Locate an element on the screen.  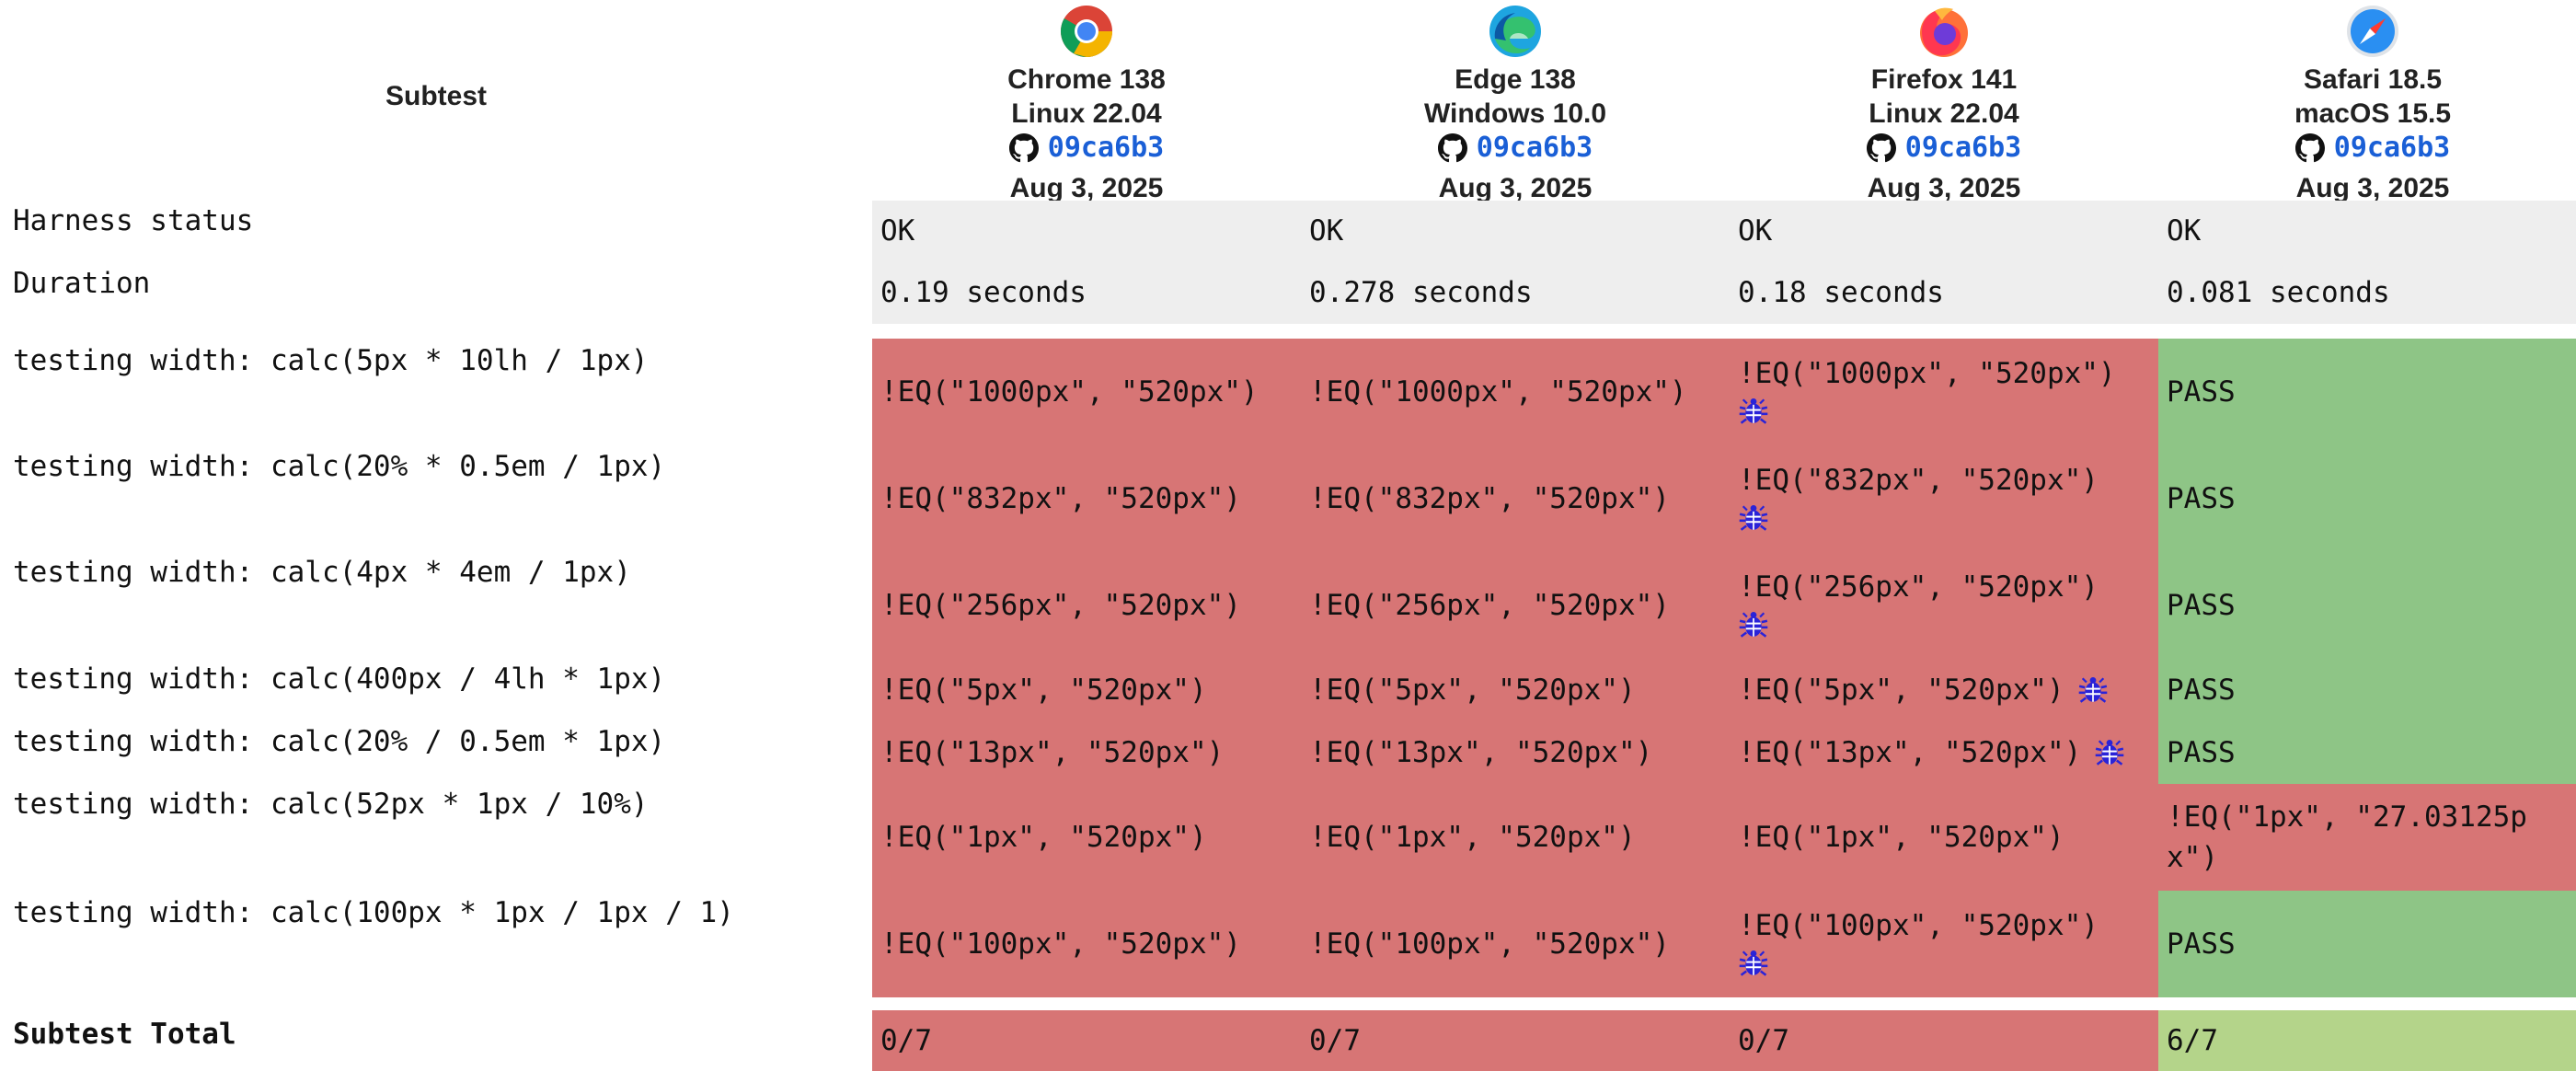
result-text: !EQ("5px", "520px") is located at coordinates (1901, 690).